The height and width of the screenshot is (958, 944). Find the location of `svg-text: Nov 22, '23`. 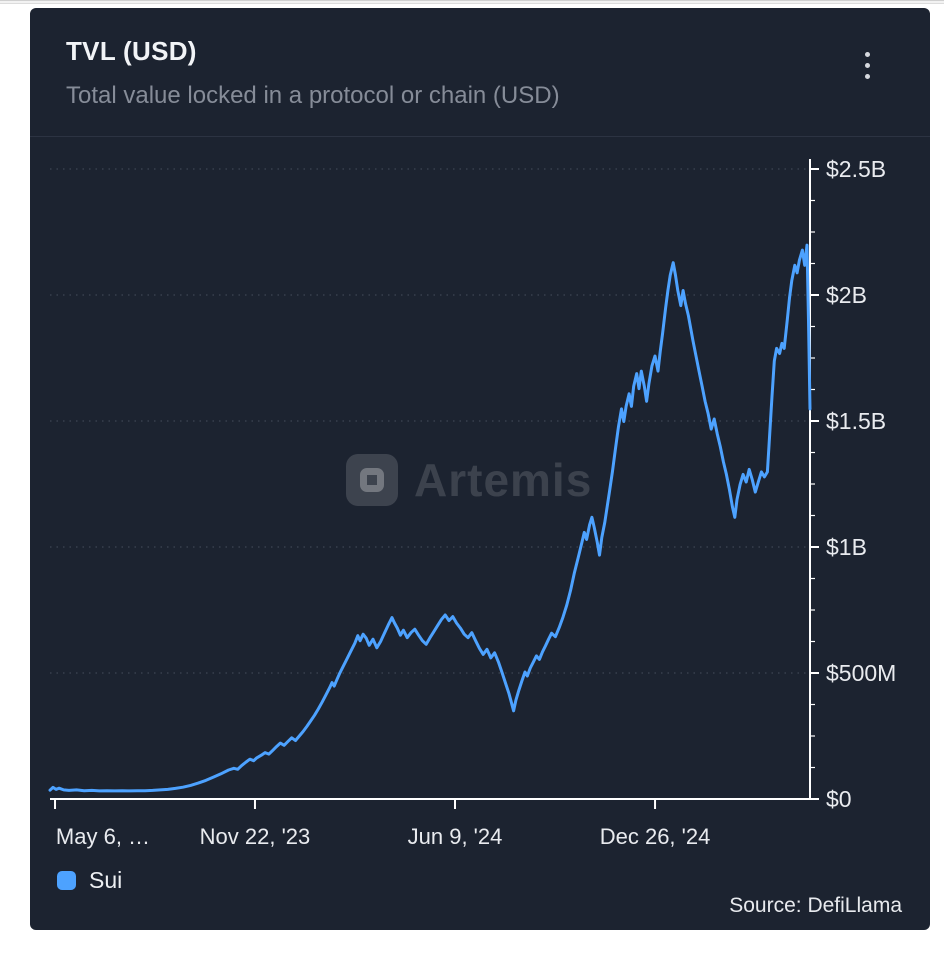

svg-text: Nov 22, '23 is located at coordinates (255, 836).